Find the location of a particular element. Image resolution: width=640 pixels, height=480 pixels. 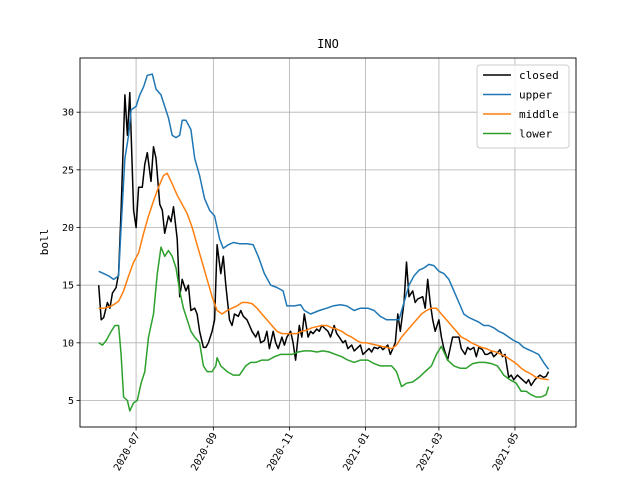

y-tick-label: 10 is located at coordinates (68, 343).